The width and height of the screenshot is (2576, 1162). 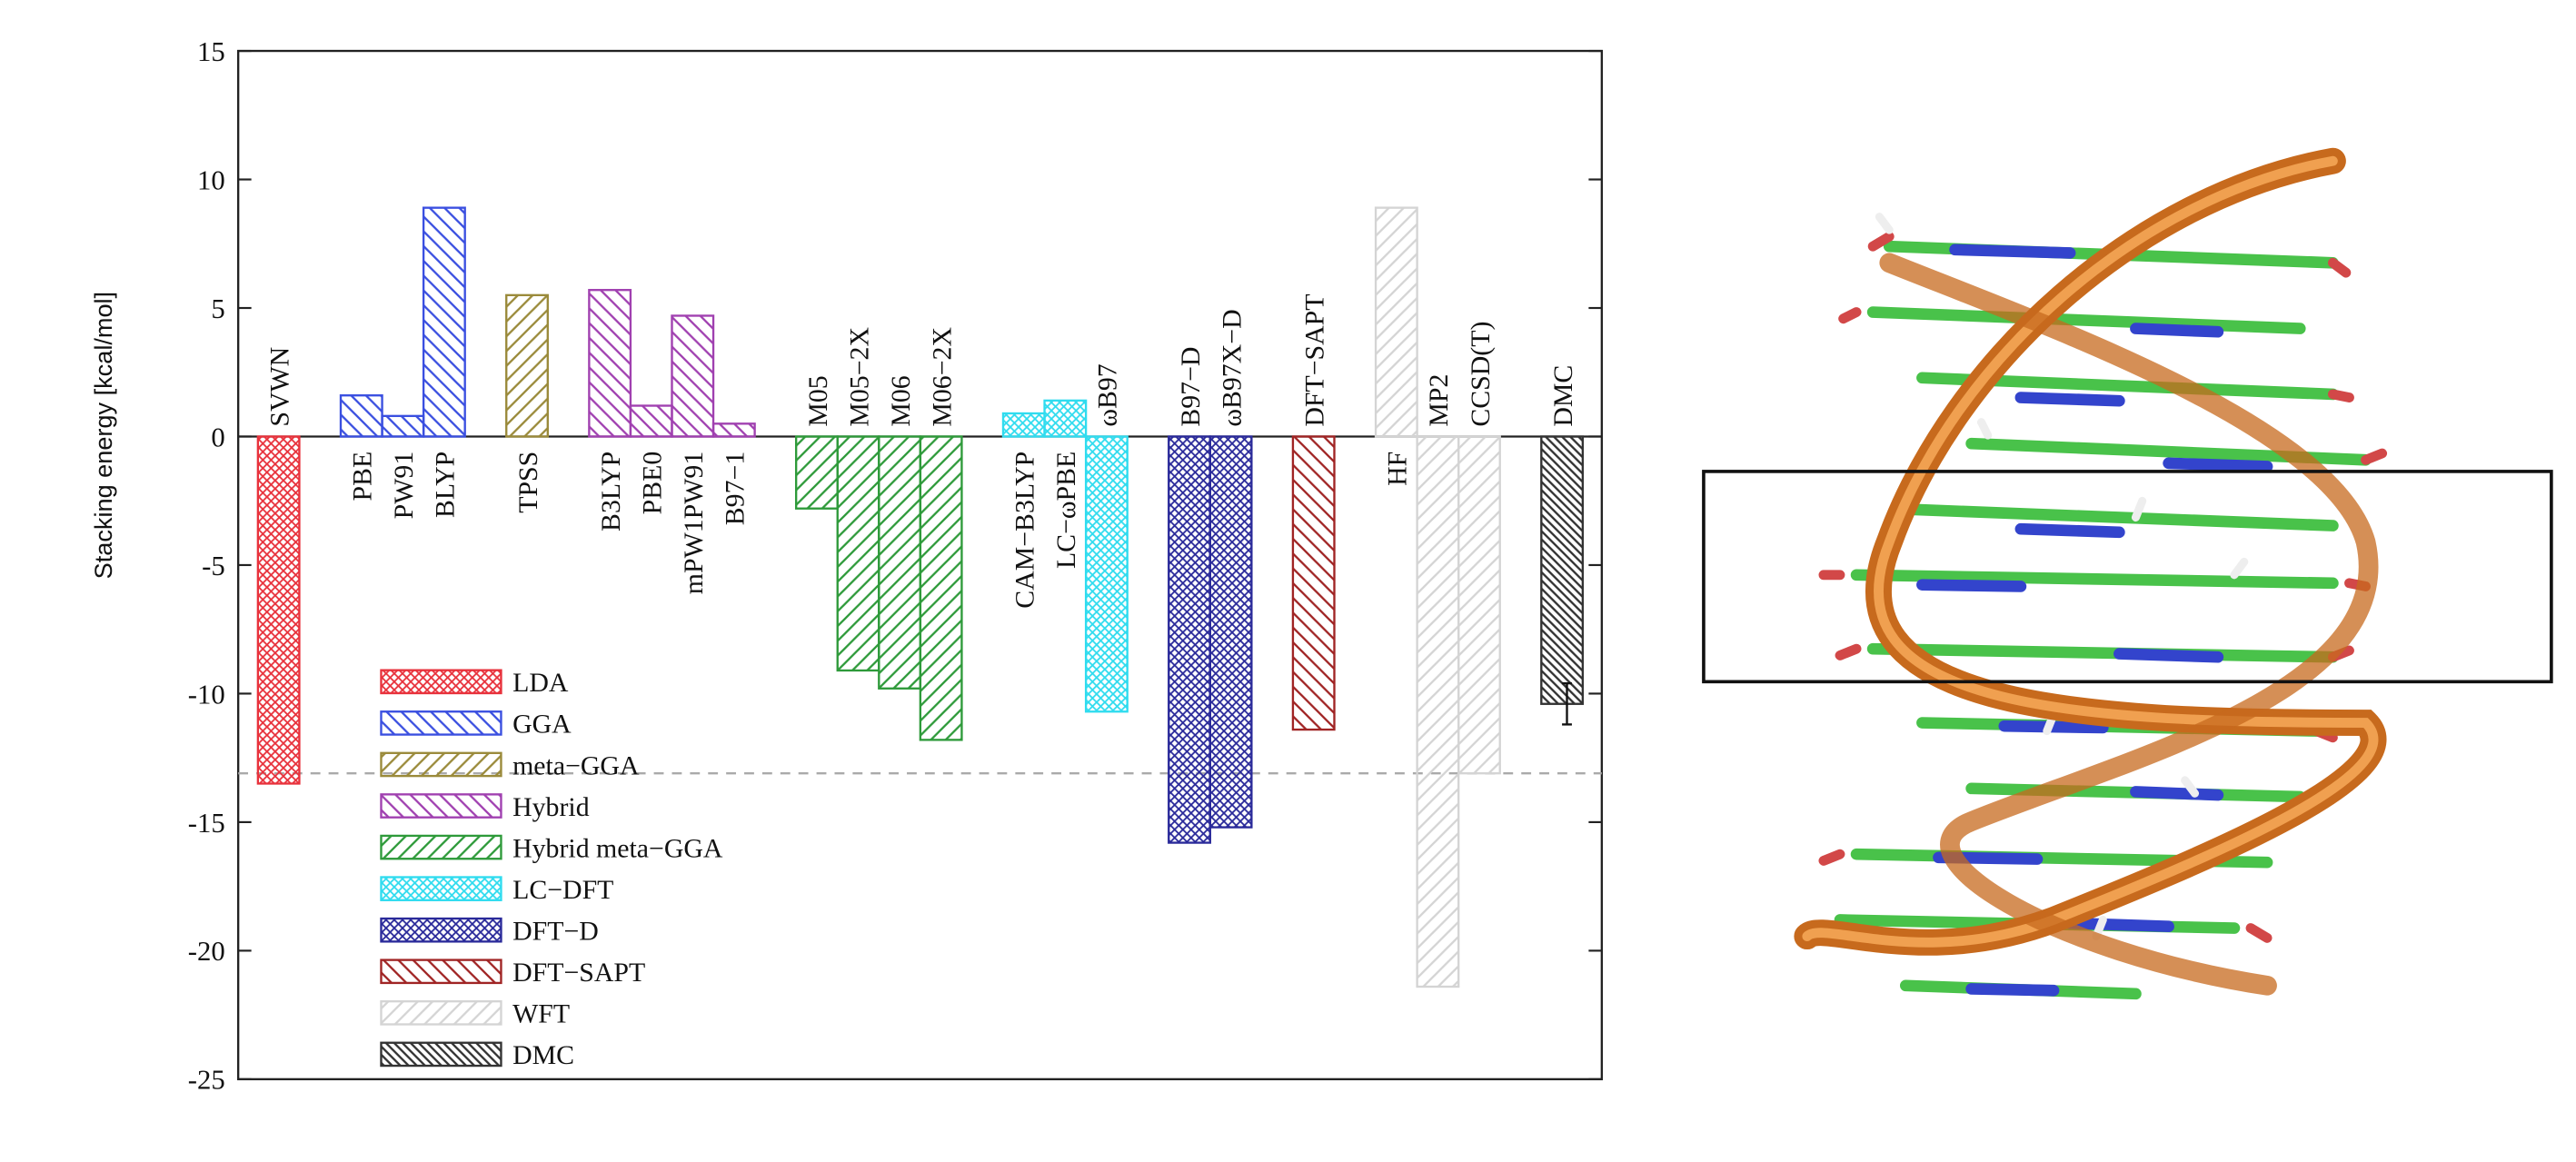 I want to click on y-tick-label: 15, so click(x=211, y=52).